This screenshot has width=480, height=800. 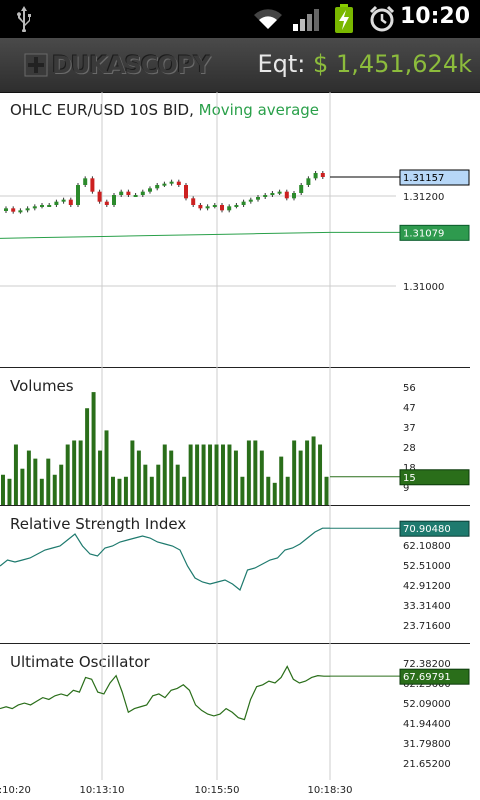 I want to click on rsi-y-tick: 23.71600, so click(x=427, y=626).